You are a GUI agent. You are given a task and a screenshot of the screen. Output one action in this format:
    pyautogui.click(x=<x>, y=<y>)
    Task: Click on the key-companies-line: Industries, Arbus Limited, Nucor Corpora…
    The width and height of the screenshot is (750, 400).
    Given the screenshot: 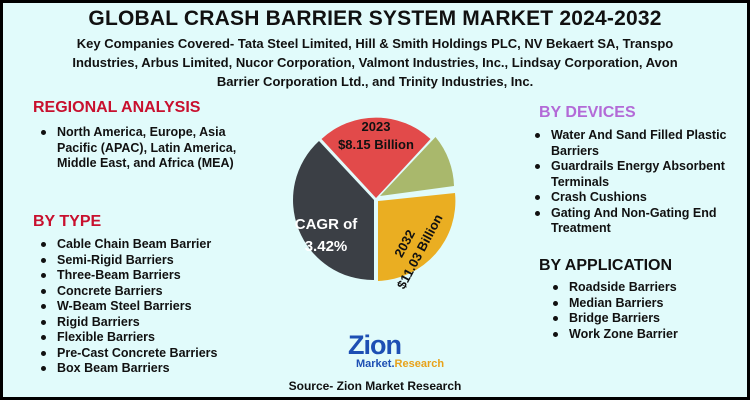 What is the action you would take?
    pyautogui.click(x=375, y=62)
    